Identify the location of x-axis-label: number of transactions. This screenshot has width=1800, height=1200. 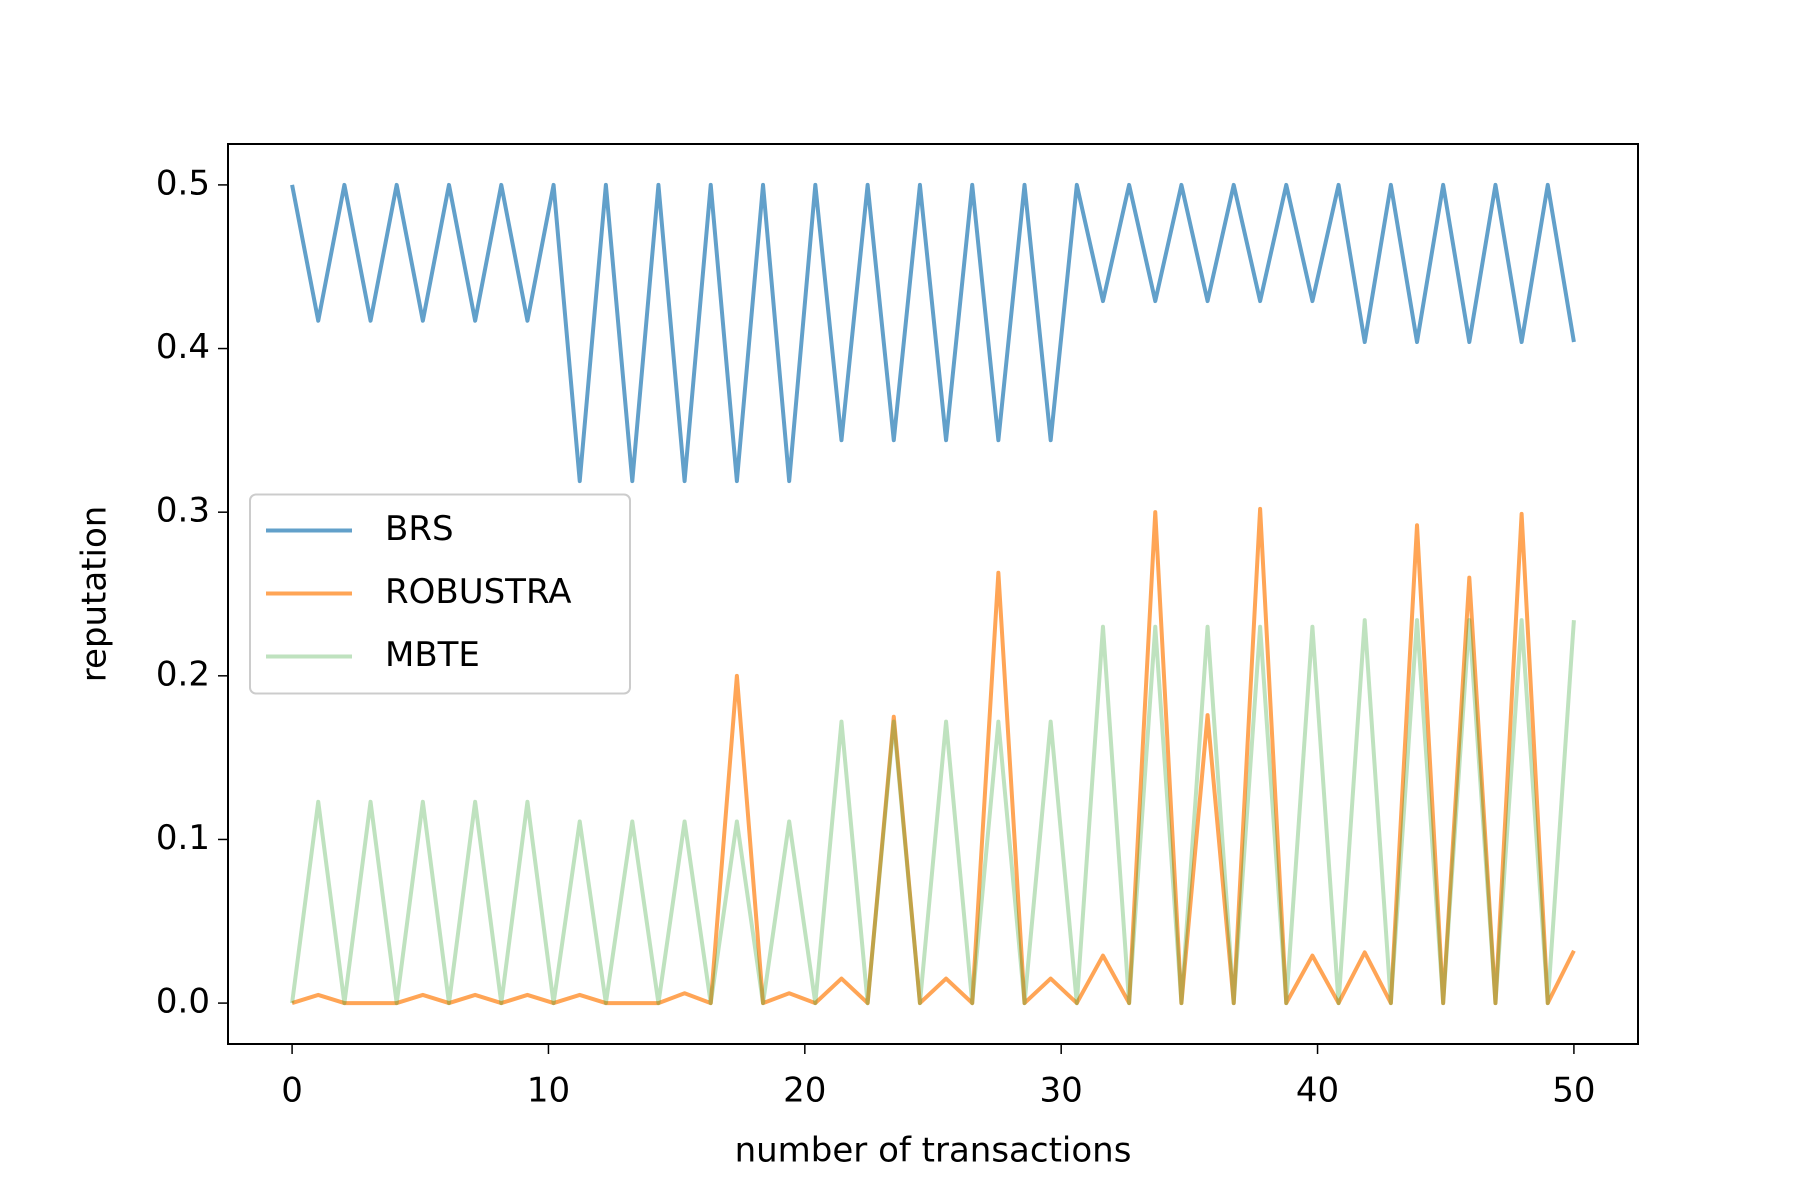
(933, 1151).